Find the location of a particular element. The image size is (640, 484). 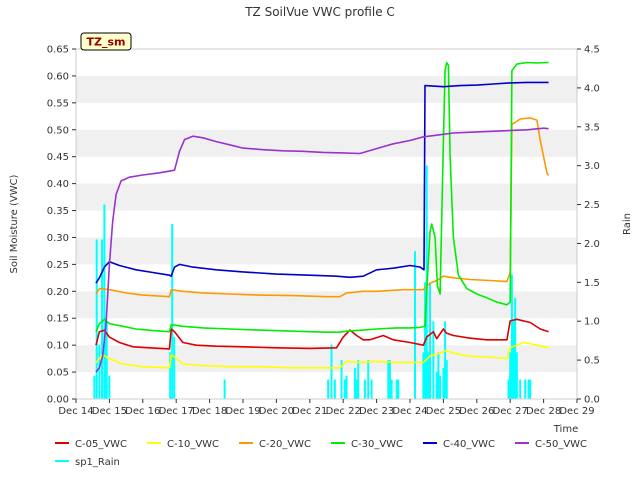

x-tick-label: Dec 26 is located at coordinates (476, 411).